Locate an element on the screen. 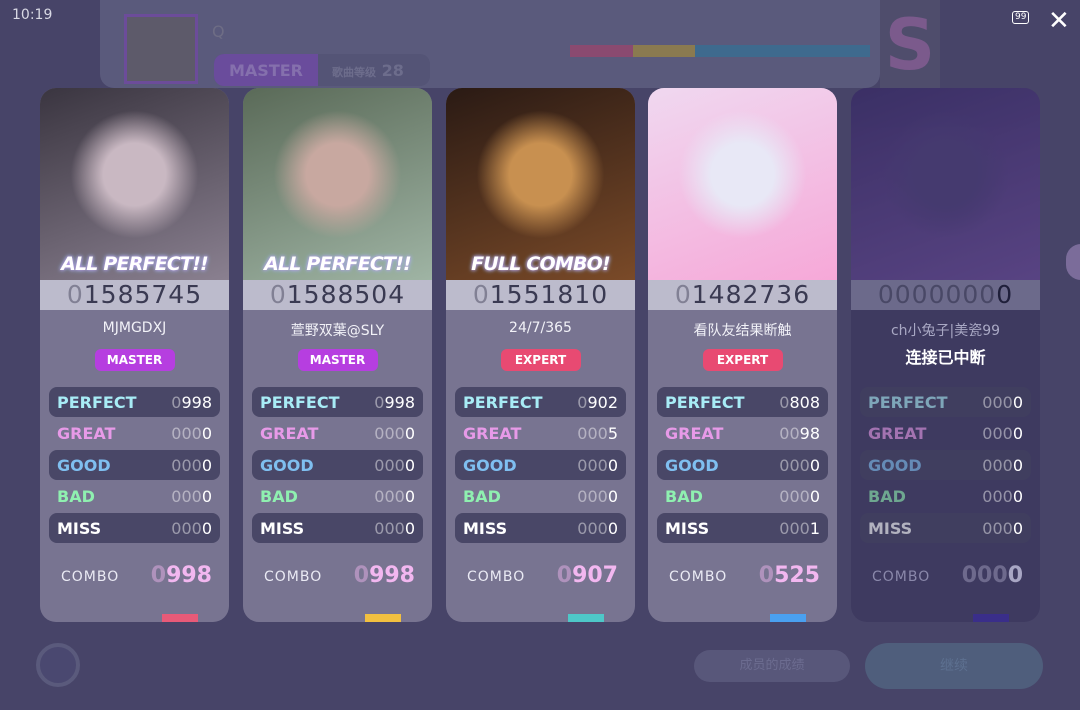  song-title: Q is located at coordinates (218, 31).